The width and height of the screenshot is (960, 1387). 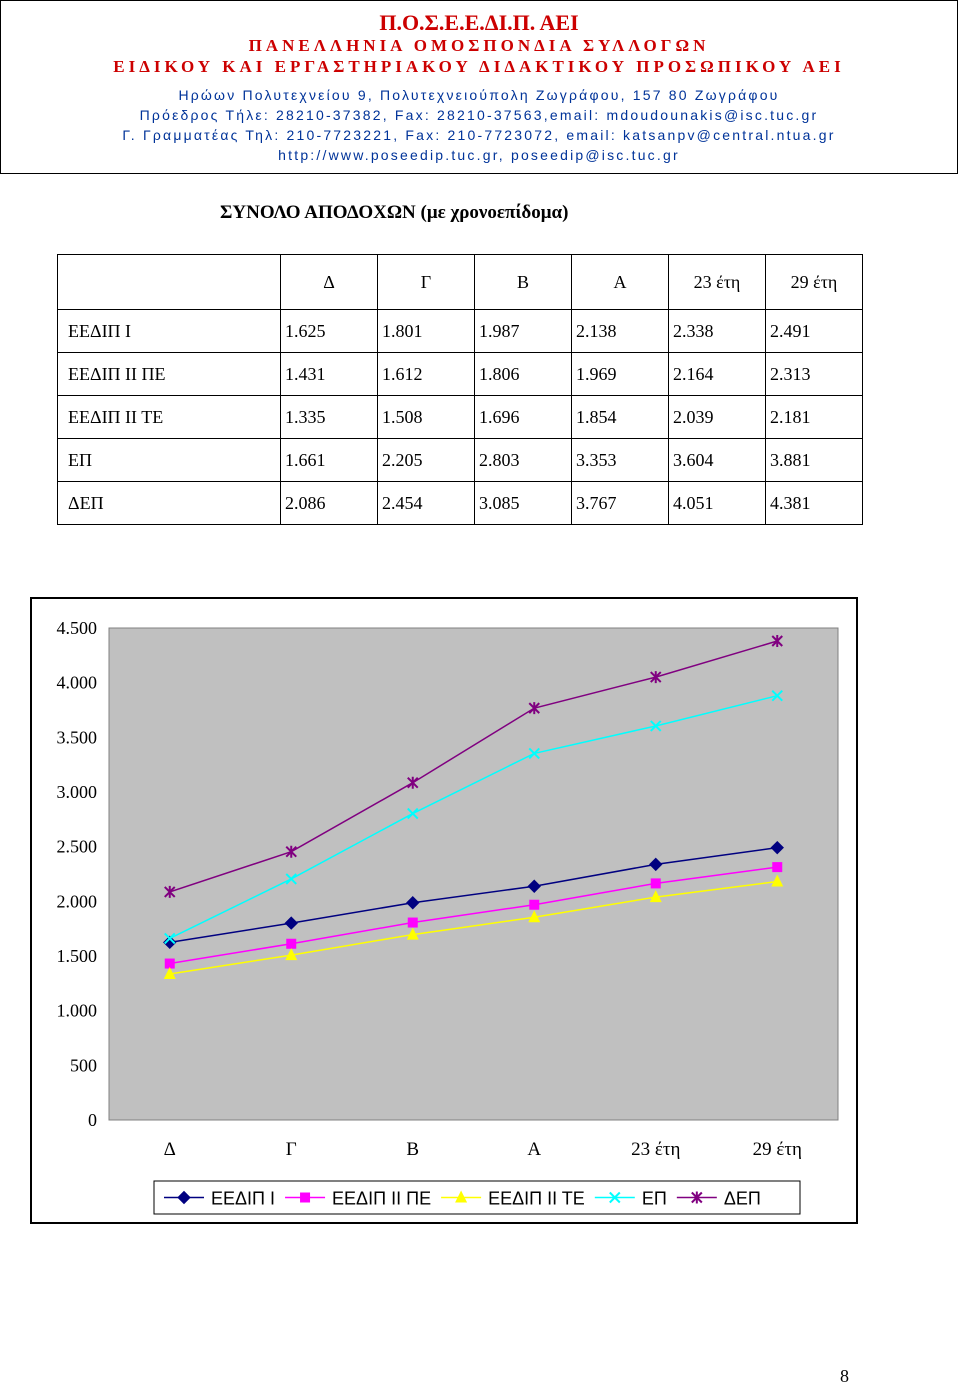 What do you see at coordinates (717, 282) in the screenshot?
I see `column-header: 23 έτη` at bounding box center [717, 282].